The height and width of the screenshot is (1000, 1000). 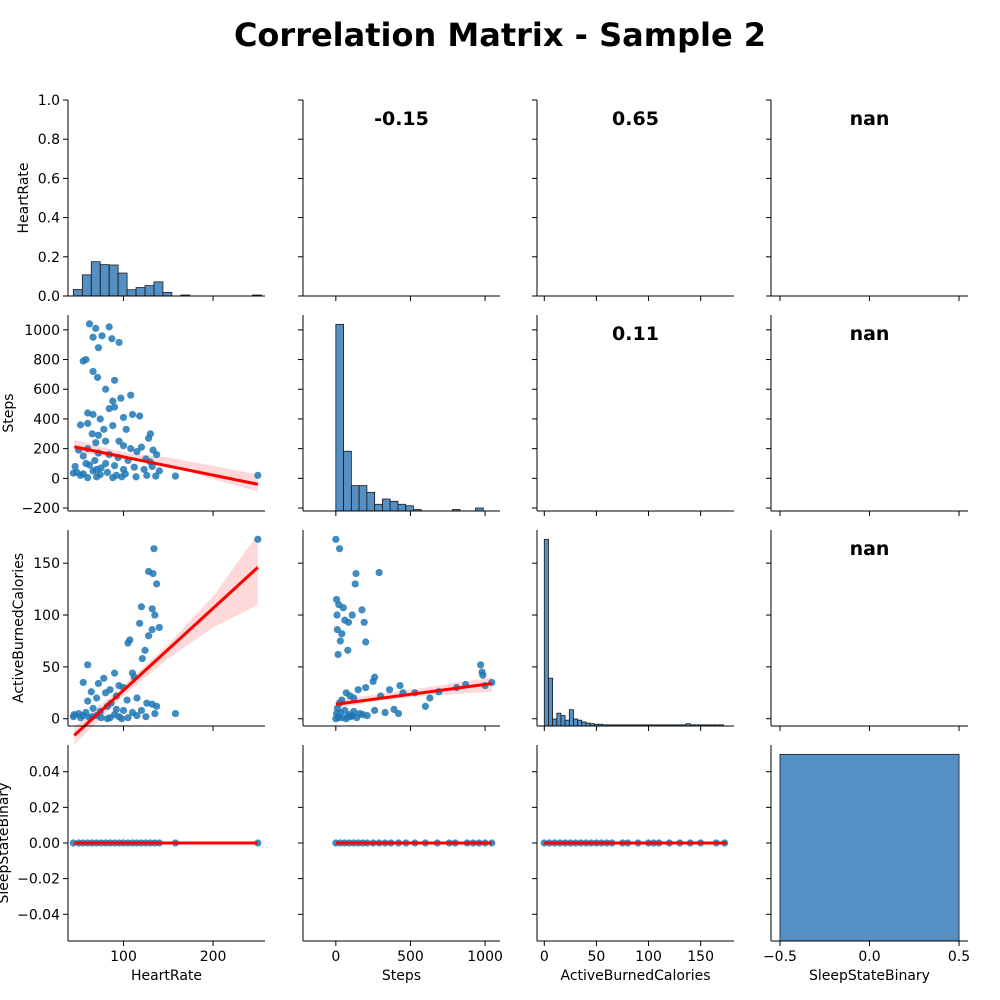 I want to click on y-tick-label: 0.6, so click(x=49, y=179).